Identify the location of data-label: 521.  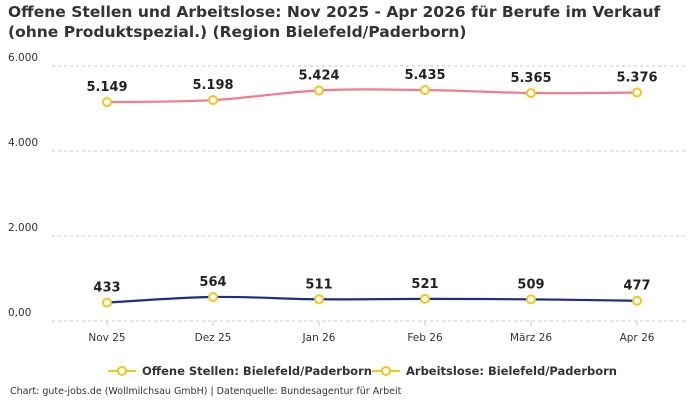
(424, 284).